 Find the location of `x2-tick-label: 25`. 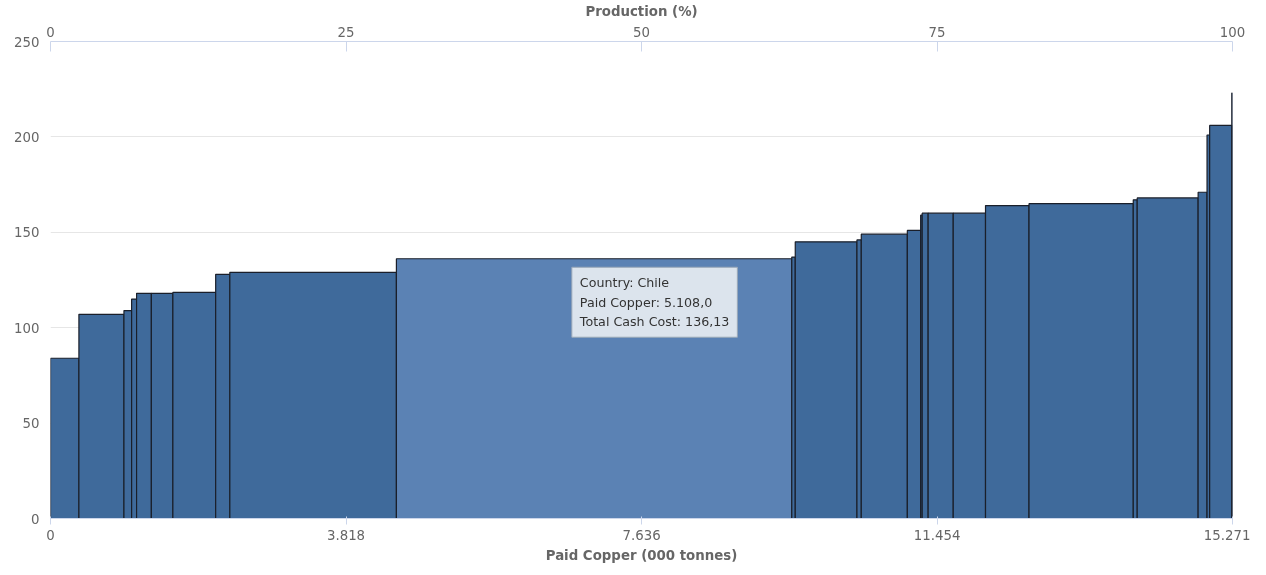

x2-tick-label: 25 is located at coordinates (346, 32).